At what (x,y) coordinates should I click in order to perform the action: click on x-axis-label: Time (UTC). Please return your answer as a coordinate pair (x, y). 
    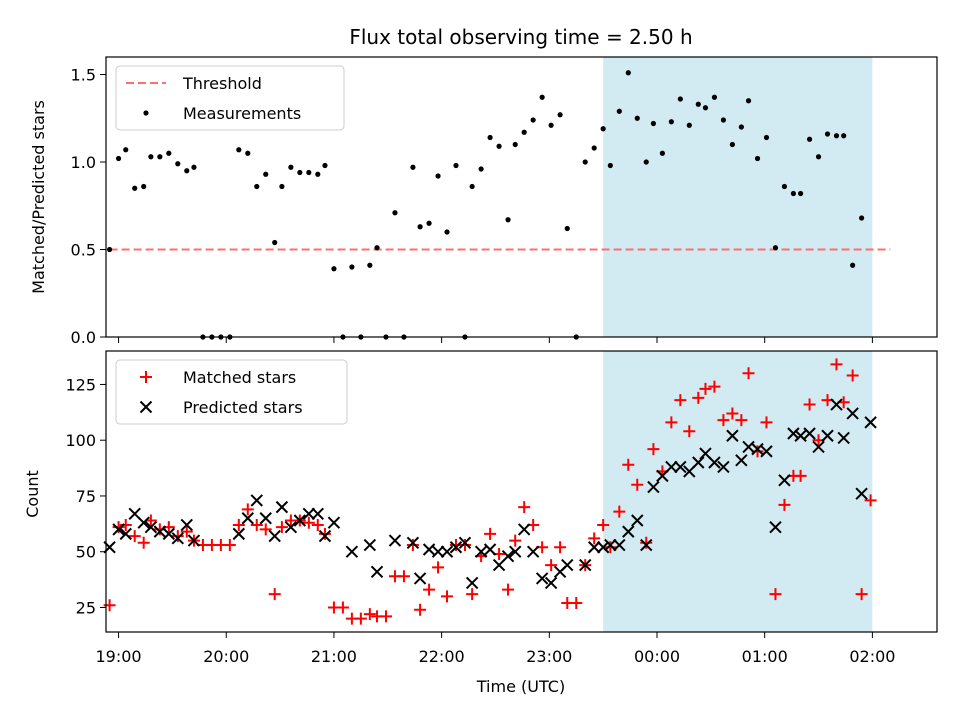
    Looking at the image, I should click on (520, 686).